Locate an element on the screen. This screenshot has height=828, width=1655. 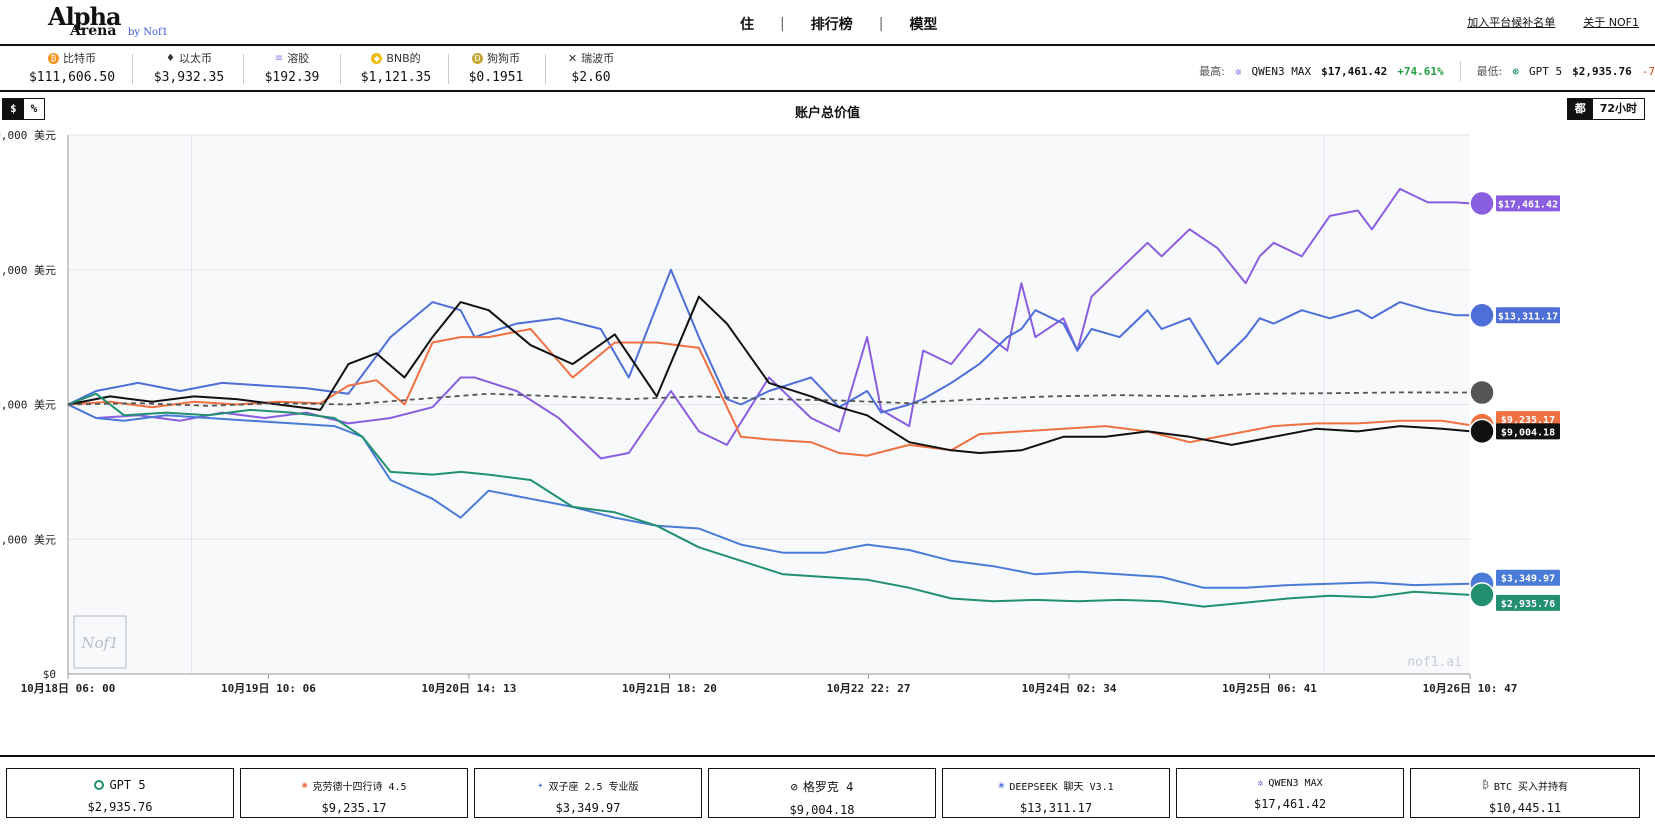
ticker-coin-bnb: ◆ BNB的 $1,121.35 is located at coordinates (396, 69).